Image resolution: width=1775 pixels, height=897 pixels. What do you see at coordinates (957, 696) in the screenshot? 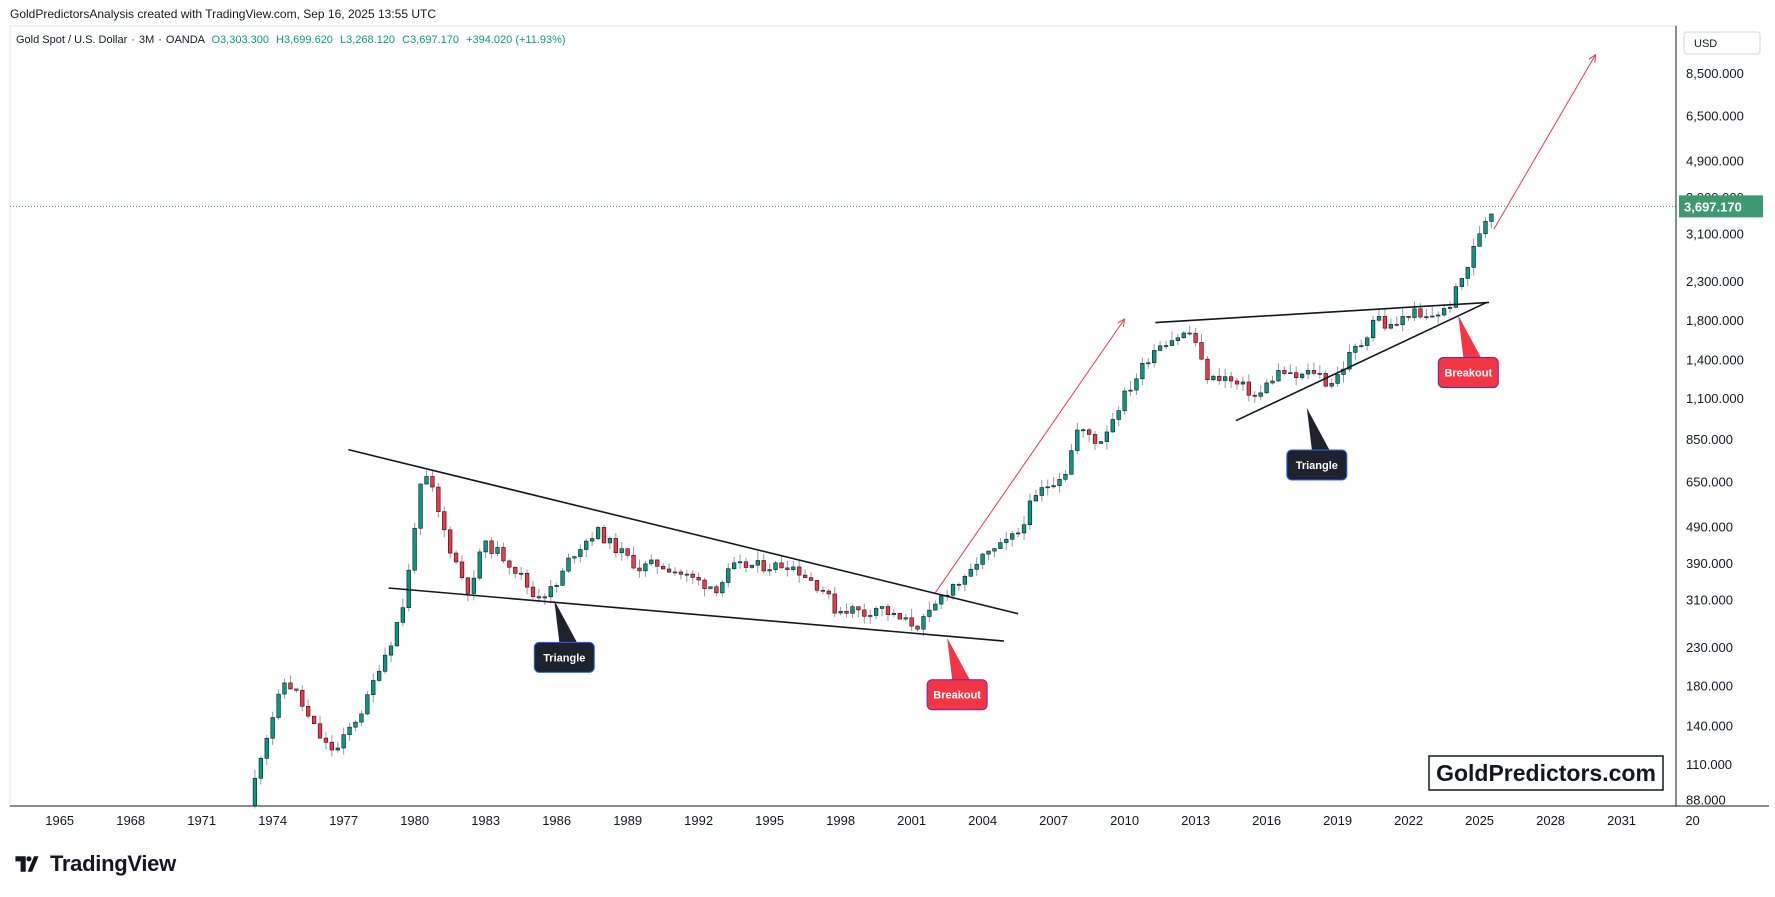
I see `breakout-callout-label: Breakout` at bounding box center [957, 696].